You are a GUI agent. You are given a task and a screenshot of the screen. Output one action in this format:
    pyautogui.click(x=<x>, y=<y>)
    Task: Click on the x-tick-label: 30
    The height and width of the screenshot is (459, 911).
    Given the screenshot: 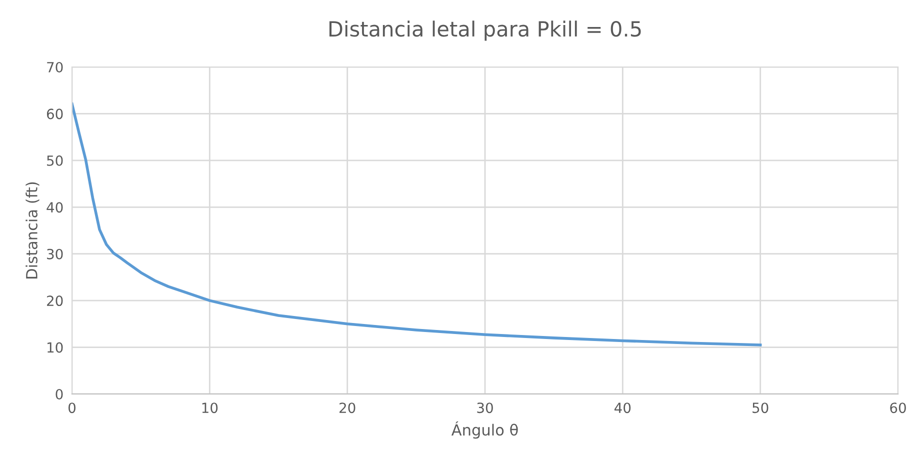 What is the action you would take?
    pyautogui.click(x=485, y=408)
    